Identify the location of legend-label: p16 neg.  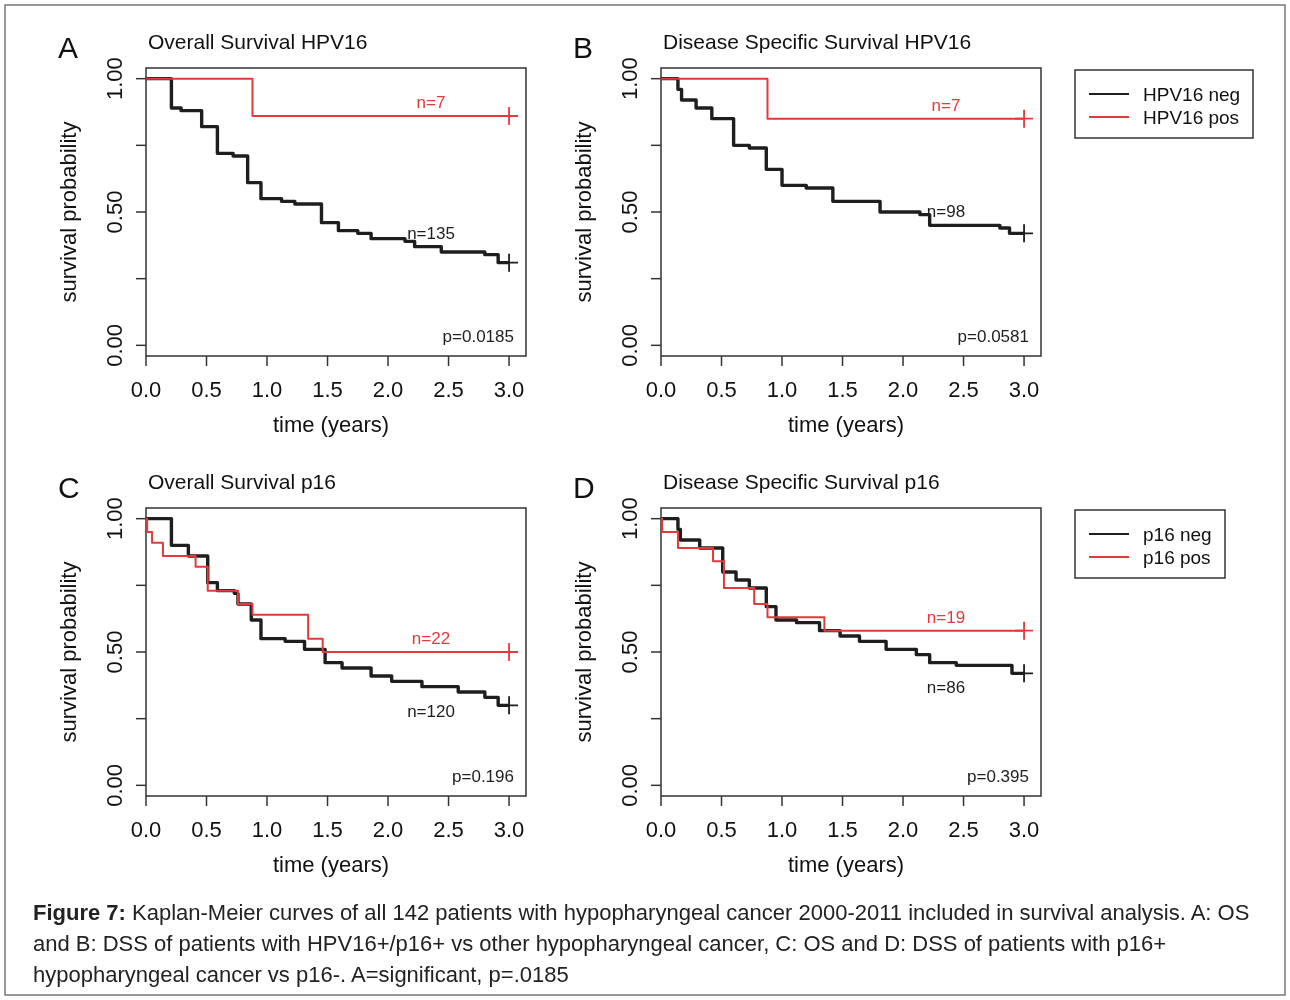
(1177, 534).